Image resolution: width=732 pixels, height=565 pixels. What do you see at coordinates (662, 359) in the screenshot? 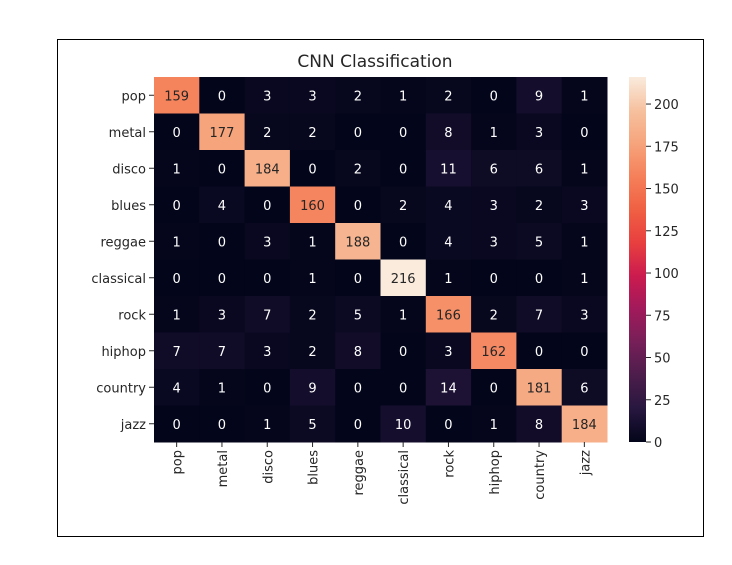
I see `colorbar-tick-label: 50` at bounding box center [662, 359].